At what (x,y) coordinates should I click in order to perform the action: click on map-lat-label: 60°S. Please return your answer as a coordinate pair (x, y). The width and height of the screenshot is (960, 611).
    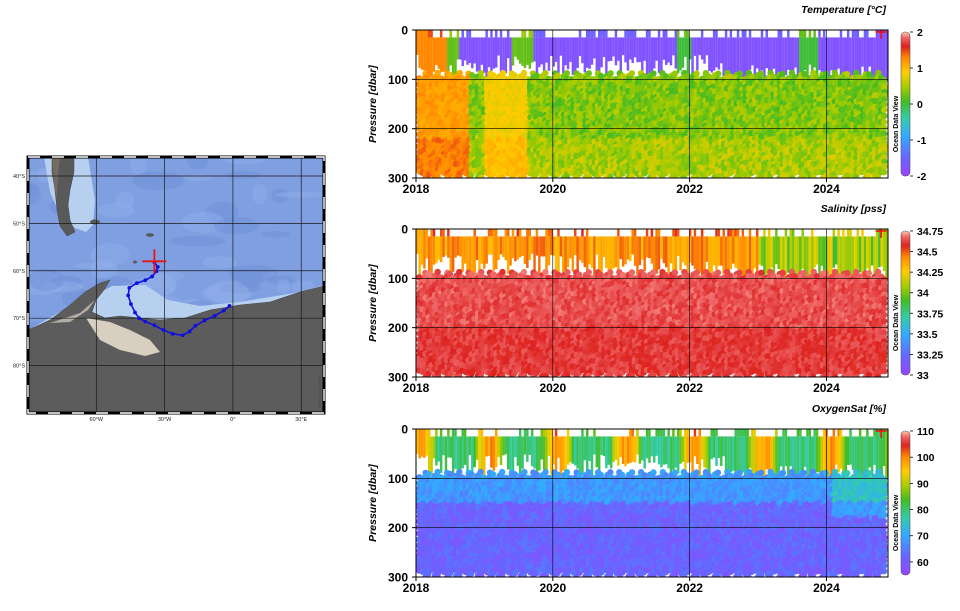
    Looking at the image, I should click on (19, 272).